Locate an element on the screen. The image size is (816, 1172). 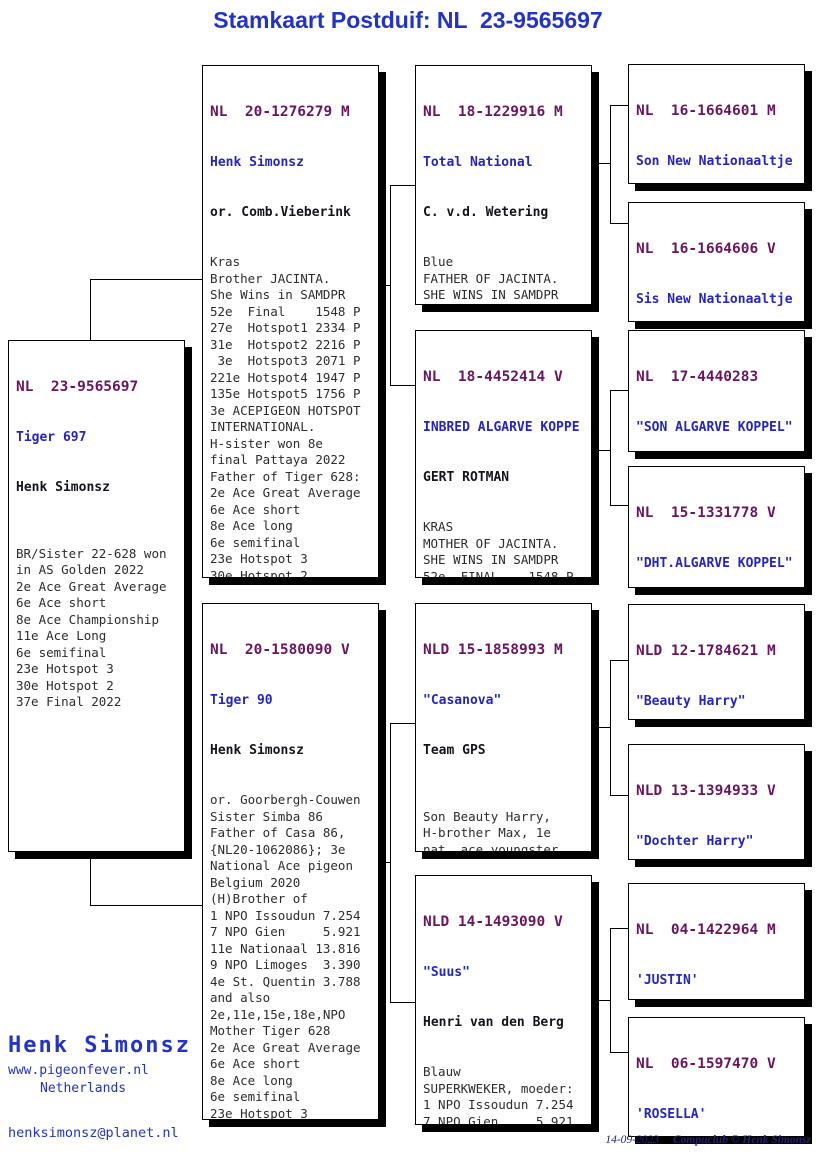
pigeon-name: Tiger 90 is located at coordinates (241, 700).